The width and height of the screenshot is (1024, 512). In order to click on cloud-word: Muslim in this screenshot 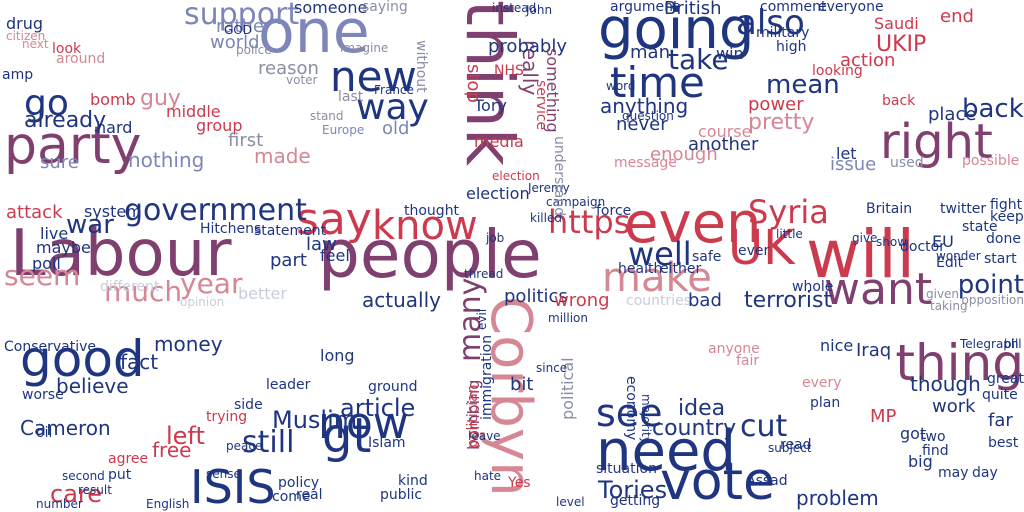, I will do `click(315, 420)`.